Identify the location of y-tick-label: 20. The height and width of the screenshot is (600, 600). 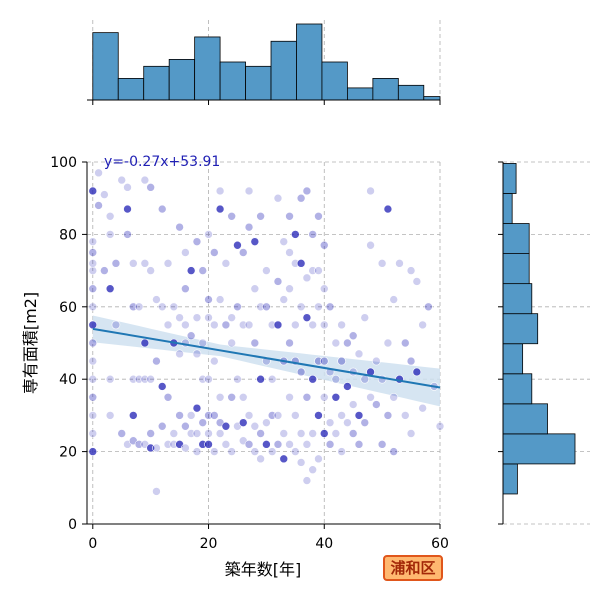
(68, 453).